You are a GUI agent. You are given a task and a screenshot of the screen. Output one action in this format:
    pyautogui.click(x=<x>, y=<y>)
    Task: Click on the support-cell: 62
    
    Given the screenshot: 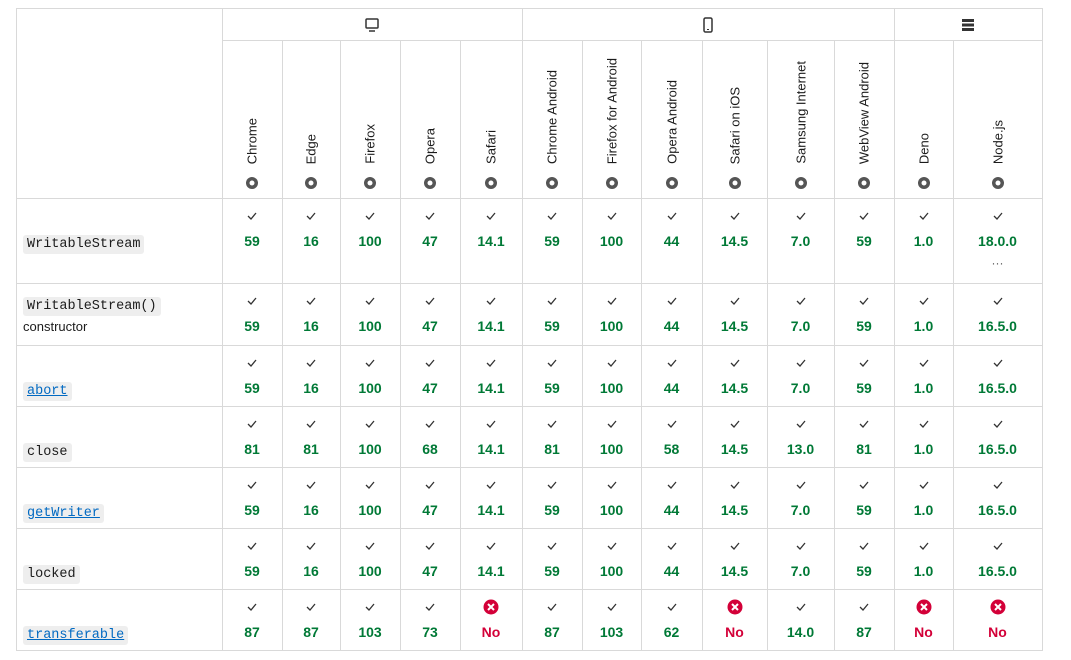 What is the action you would take?
    pyautogui.click(x=672, y=620)
    